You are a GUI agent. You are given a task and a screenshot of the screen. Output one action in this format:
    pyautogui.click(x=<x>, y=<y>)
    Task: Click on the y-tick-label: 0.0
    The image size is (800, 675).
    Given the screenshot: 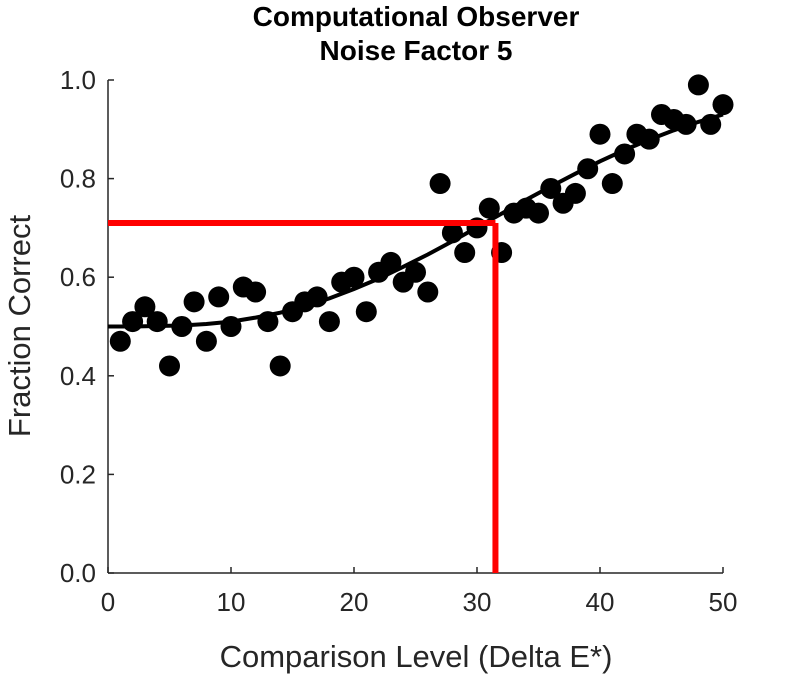 What is the action you would take?
    pyautogui.click(x=78, y=573)
    